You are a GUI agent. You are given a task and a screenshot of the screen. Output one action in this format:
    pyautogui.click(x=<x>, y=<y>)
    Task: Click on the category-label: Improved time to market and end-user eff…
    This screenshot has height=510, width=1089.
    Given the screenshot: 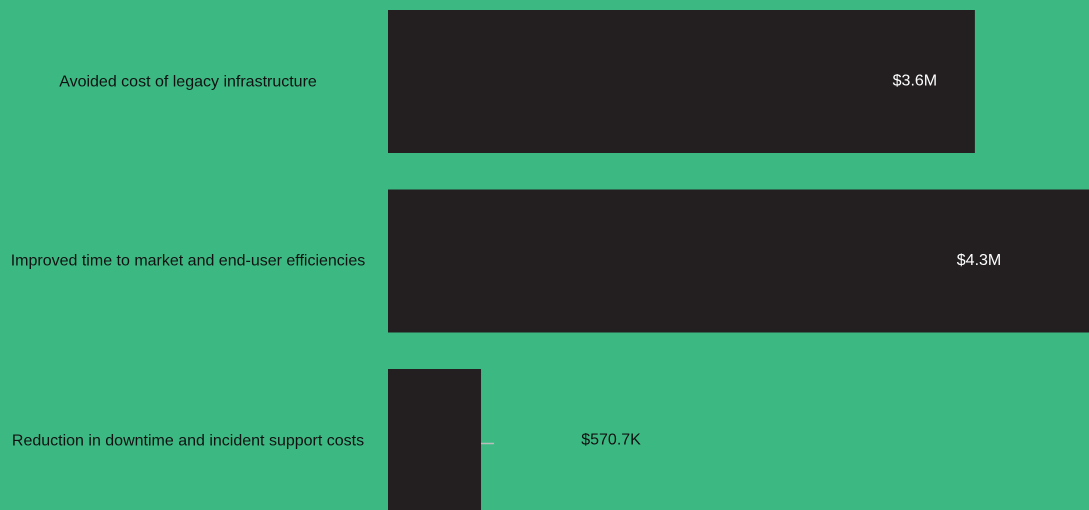 What is the action you would take?
    pyautogui.click(x=188, y=261)
    